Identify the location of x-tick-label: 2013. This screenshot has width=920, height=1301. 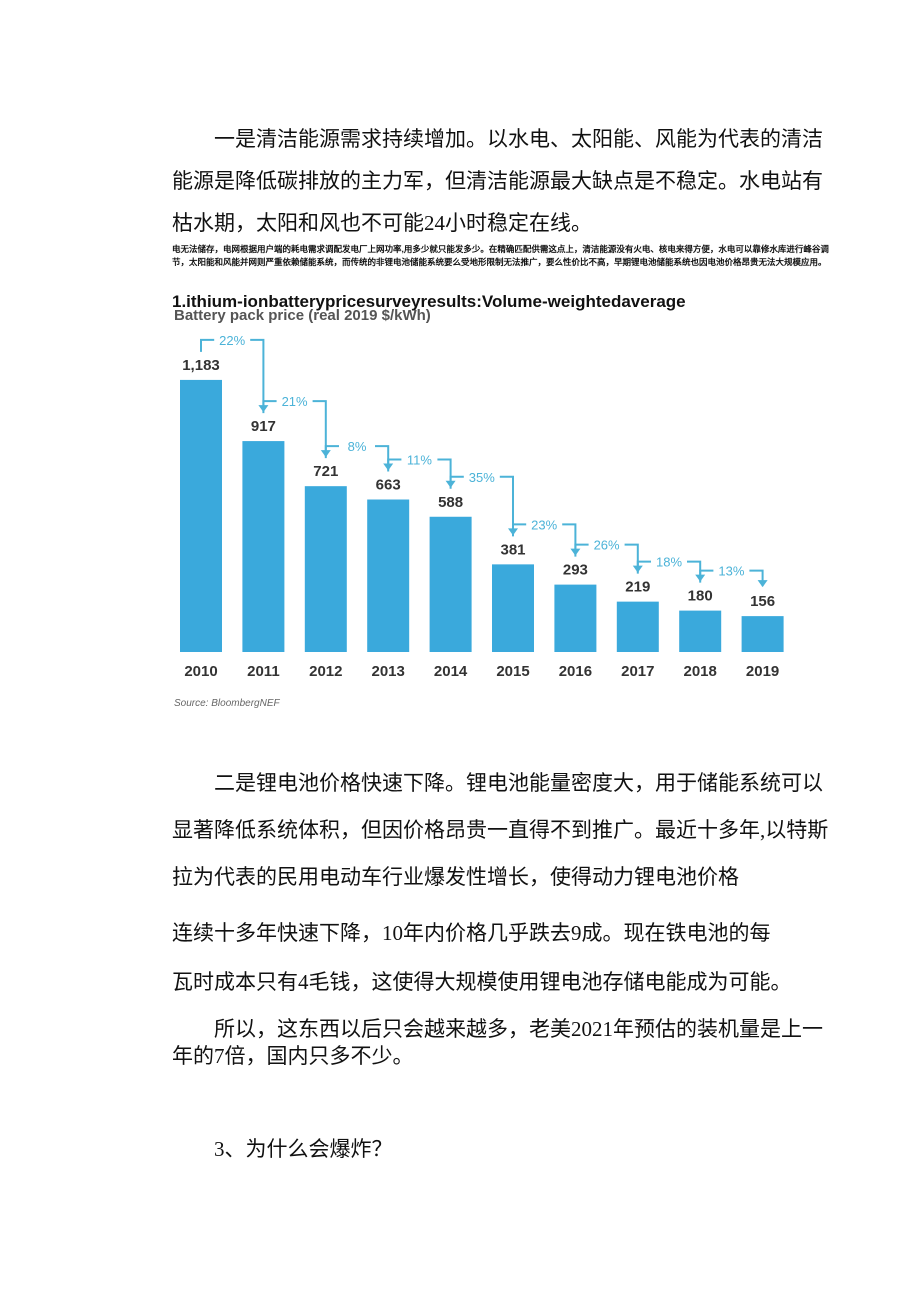
(388, 671).